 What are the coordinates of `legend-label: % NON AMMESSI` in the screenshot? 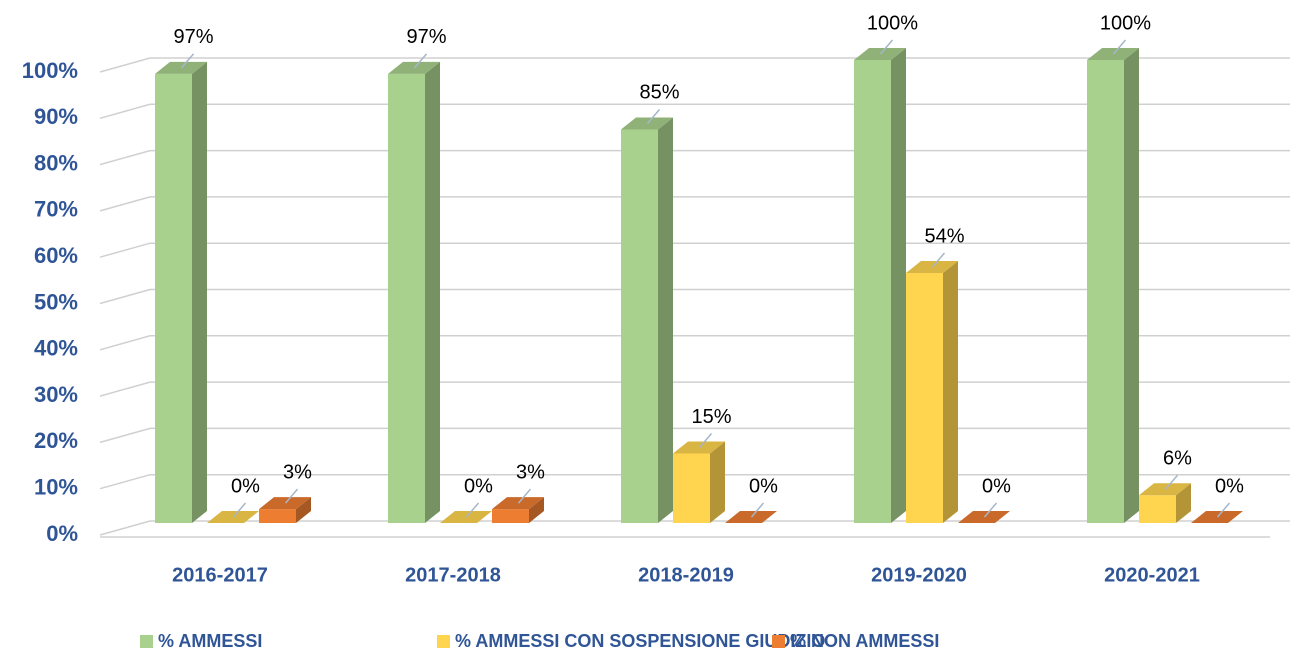 It's located at (864, 641).